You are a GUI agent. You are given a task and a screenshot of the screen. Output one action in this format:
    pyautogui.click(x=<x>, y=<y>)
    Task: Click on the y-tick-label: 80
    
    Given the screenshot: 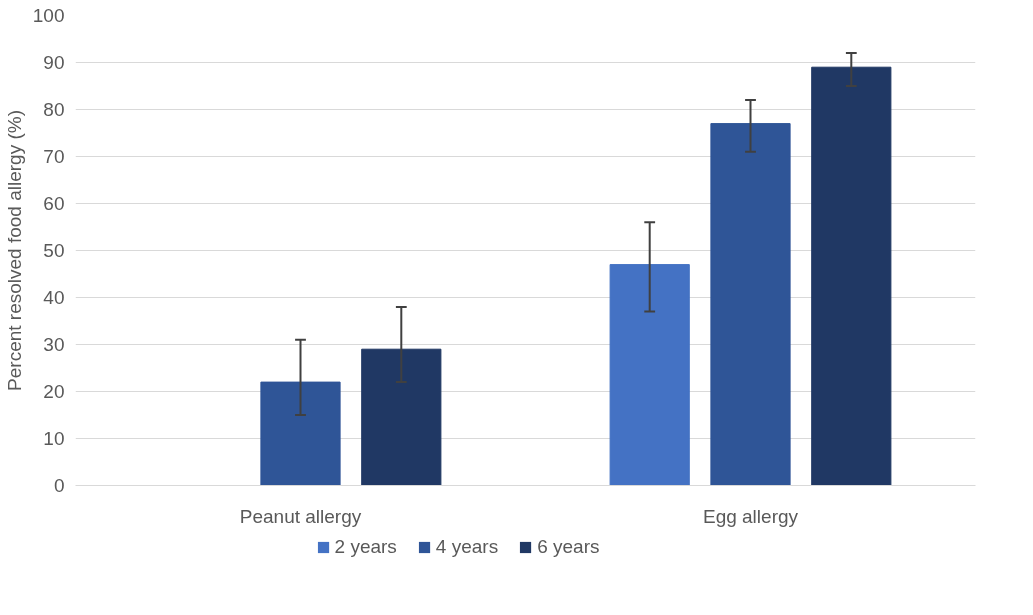 What is the action you would take?
    pyautogui.click(x=54, y=109)
    